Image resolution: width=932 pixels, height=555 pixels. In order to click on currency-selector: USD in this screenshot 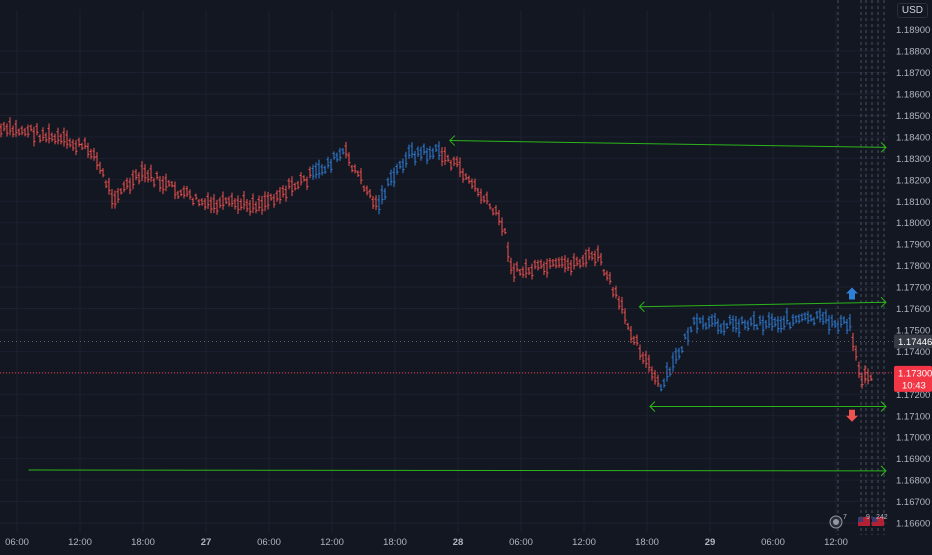, I will do `click(912, 10)`.